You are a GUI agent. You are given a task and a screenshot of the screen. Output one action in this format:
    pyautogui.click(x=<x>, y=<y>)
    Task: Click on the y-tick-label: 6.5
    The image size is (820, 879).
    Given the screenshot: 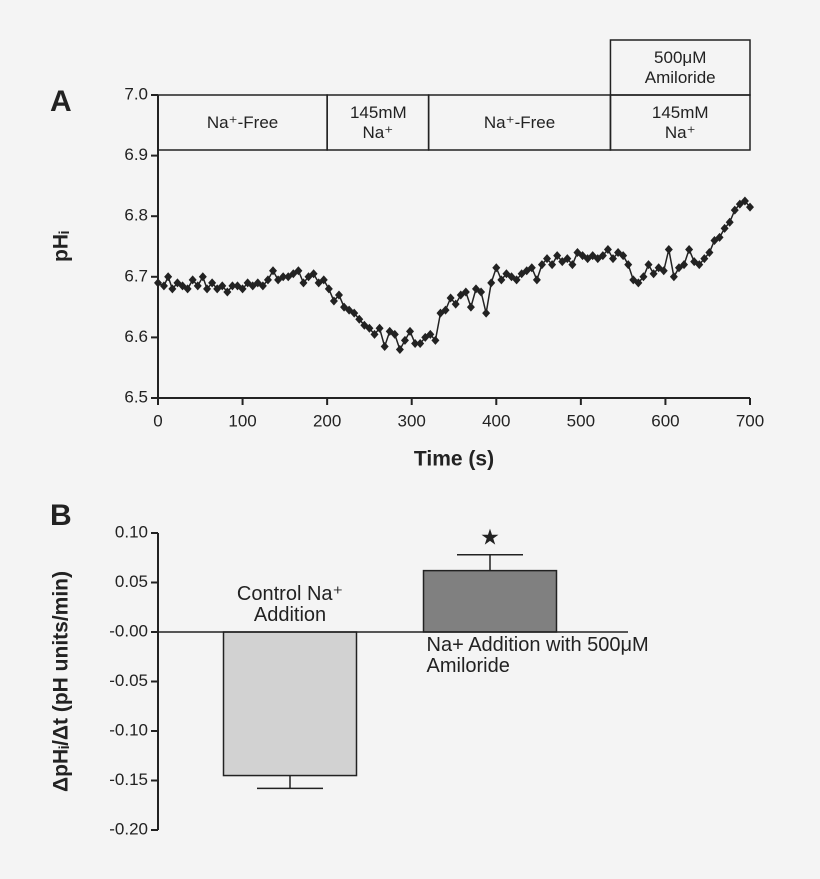 What is the action you would take?
    pyautogui.click(x=136, y=396)
    